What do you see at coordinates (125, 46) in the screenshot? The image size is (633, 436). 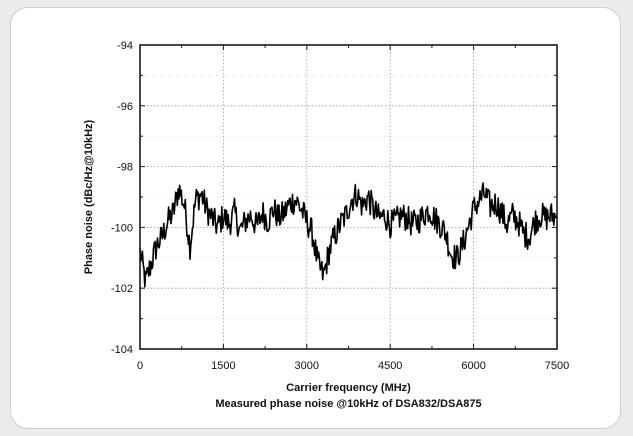 I see `y-tick-label: -94` at bounding box center [125, 46].